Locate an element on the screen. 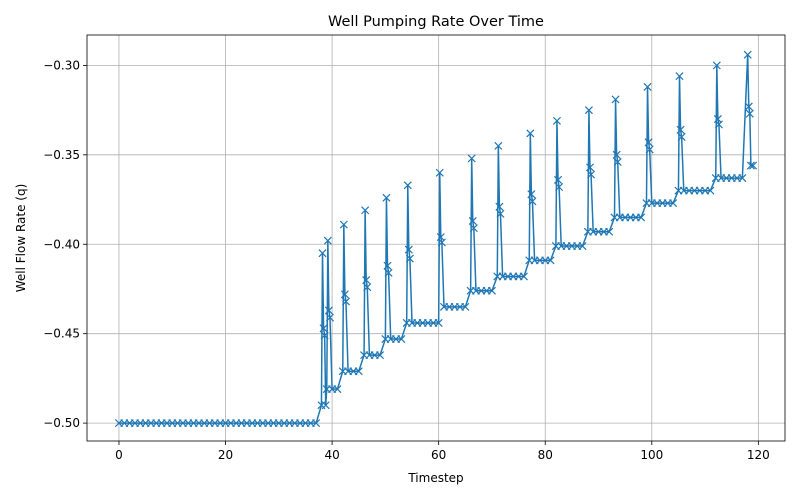 This screenshot has height=500, width=800. x-tick-label: 0 is located at coordinates (119, 455).